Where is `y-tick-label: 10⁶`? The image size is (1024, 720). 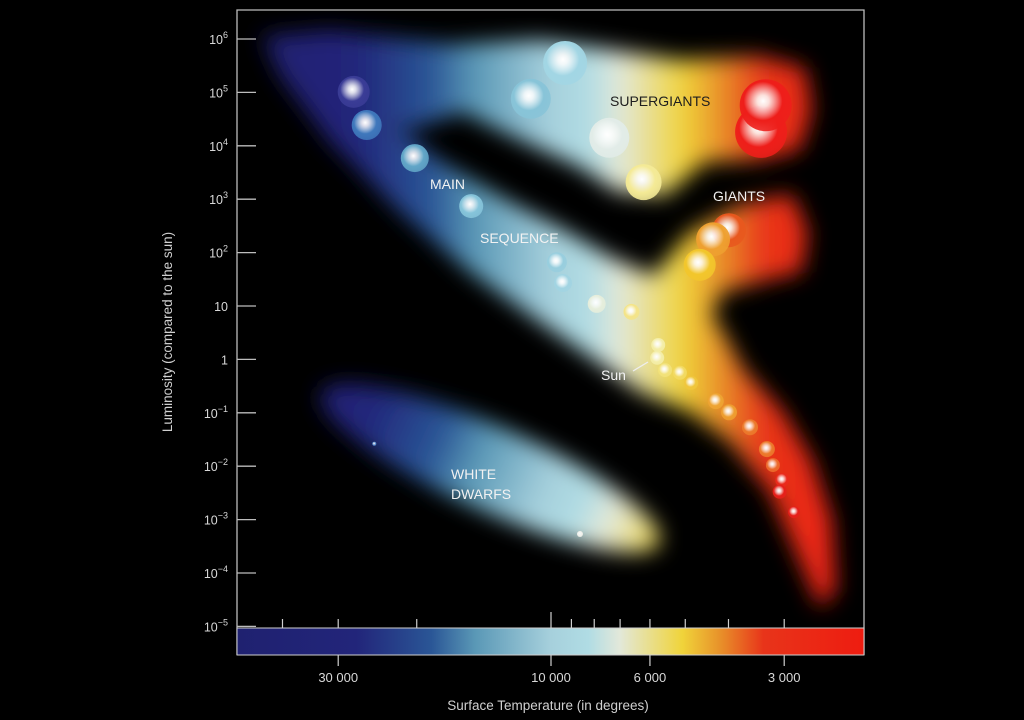
y-tick-label: 10⁶ is located at coordinates (218, 38).